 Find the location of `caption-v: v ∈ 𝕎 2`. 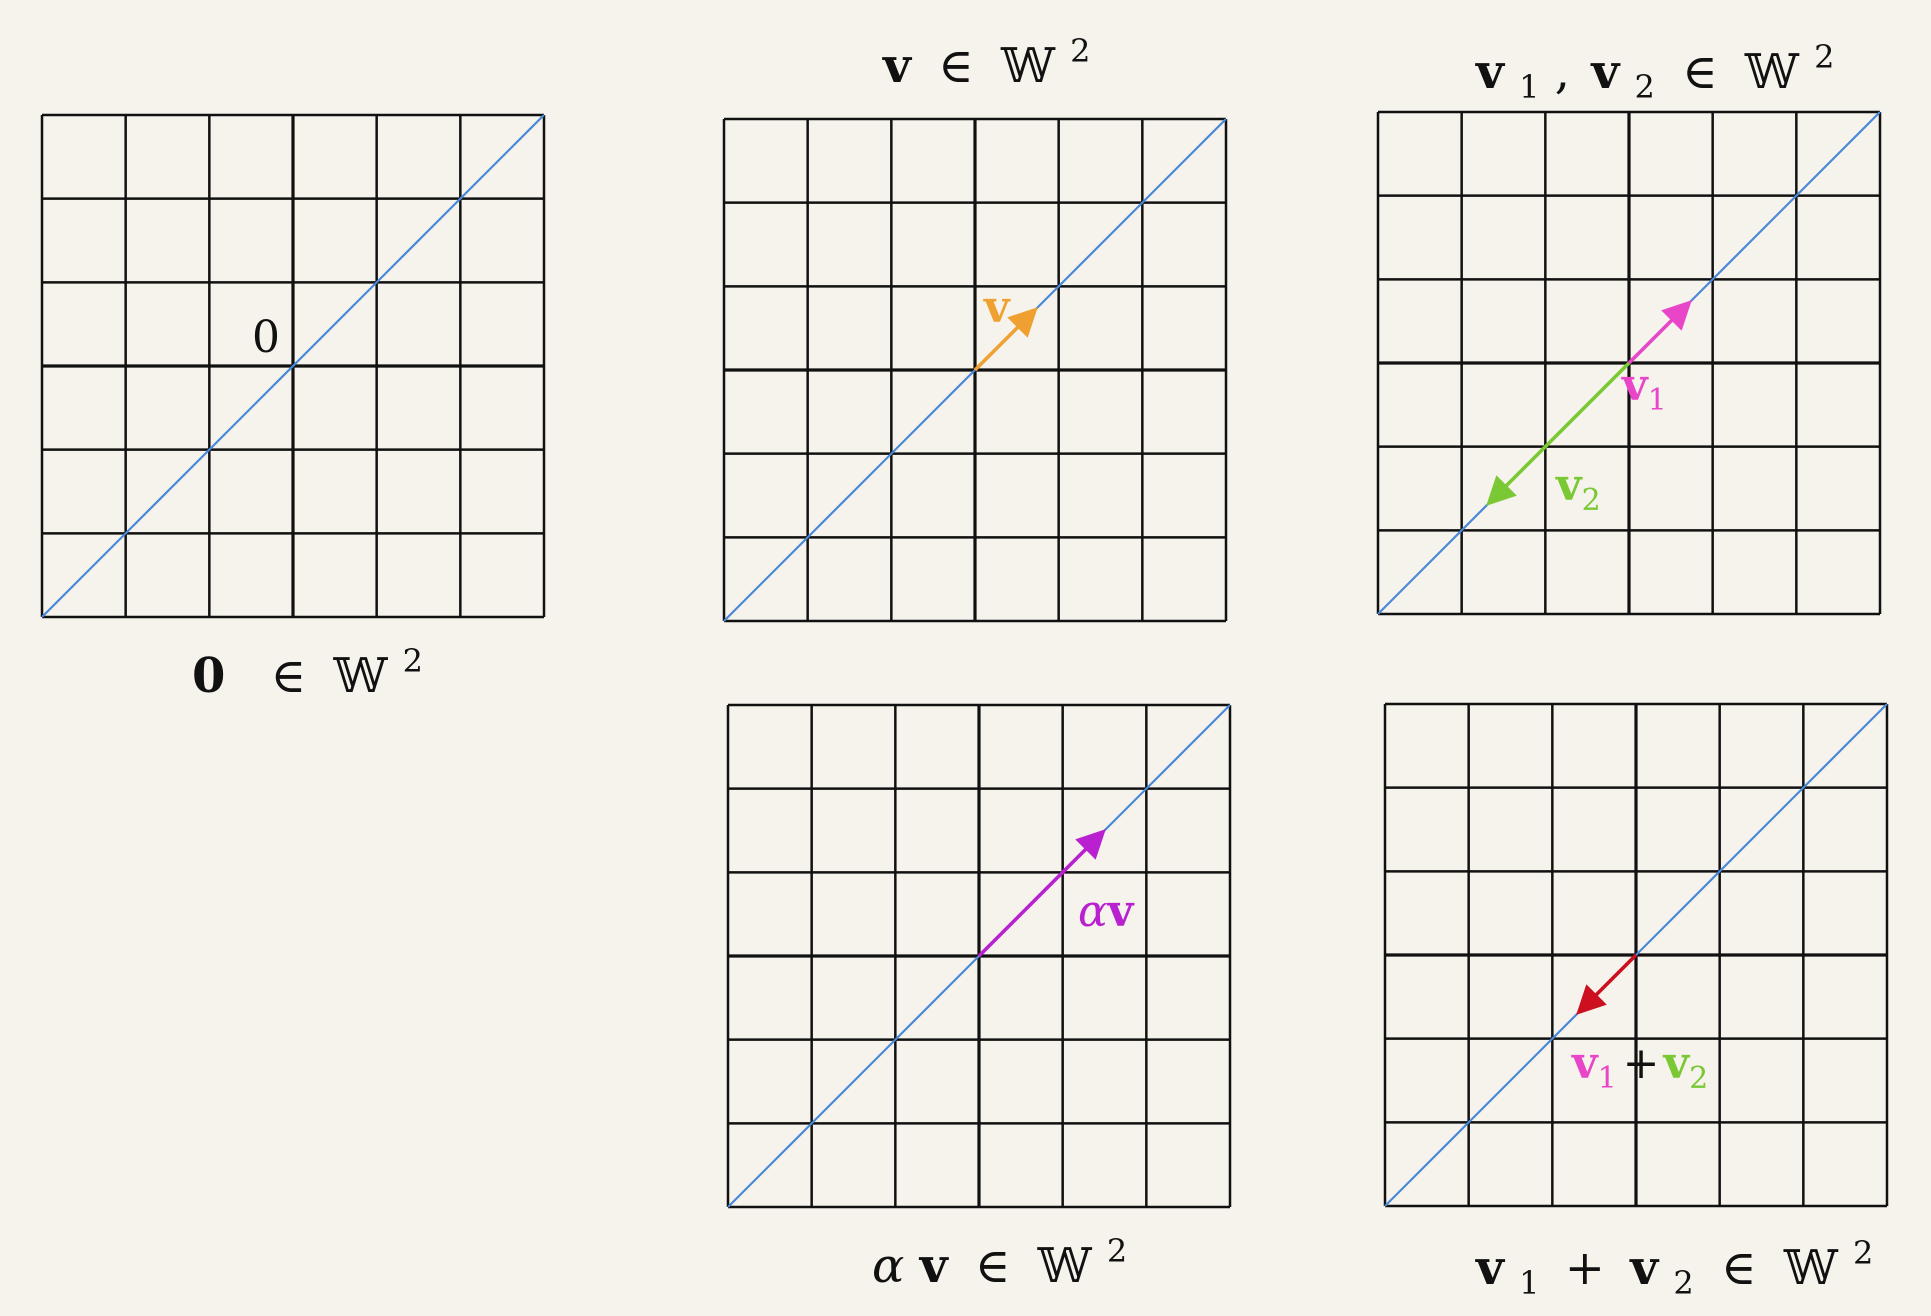

caption-v: v ∈ 𝕎 2 is located at coordinates (986, 63).